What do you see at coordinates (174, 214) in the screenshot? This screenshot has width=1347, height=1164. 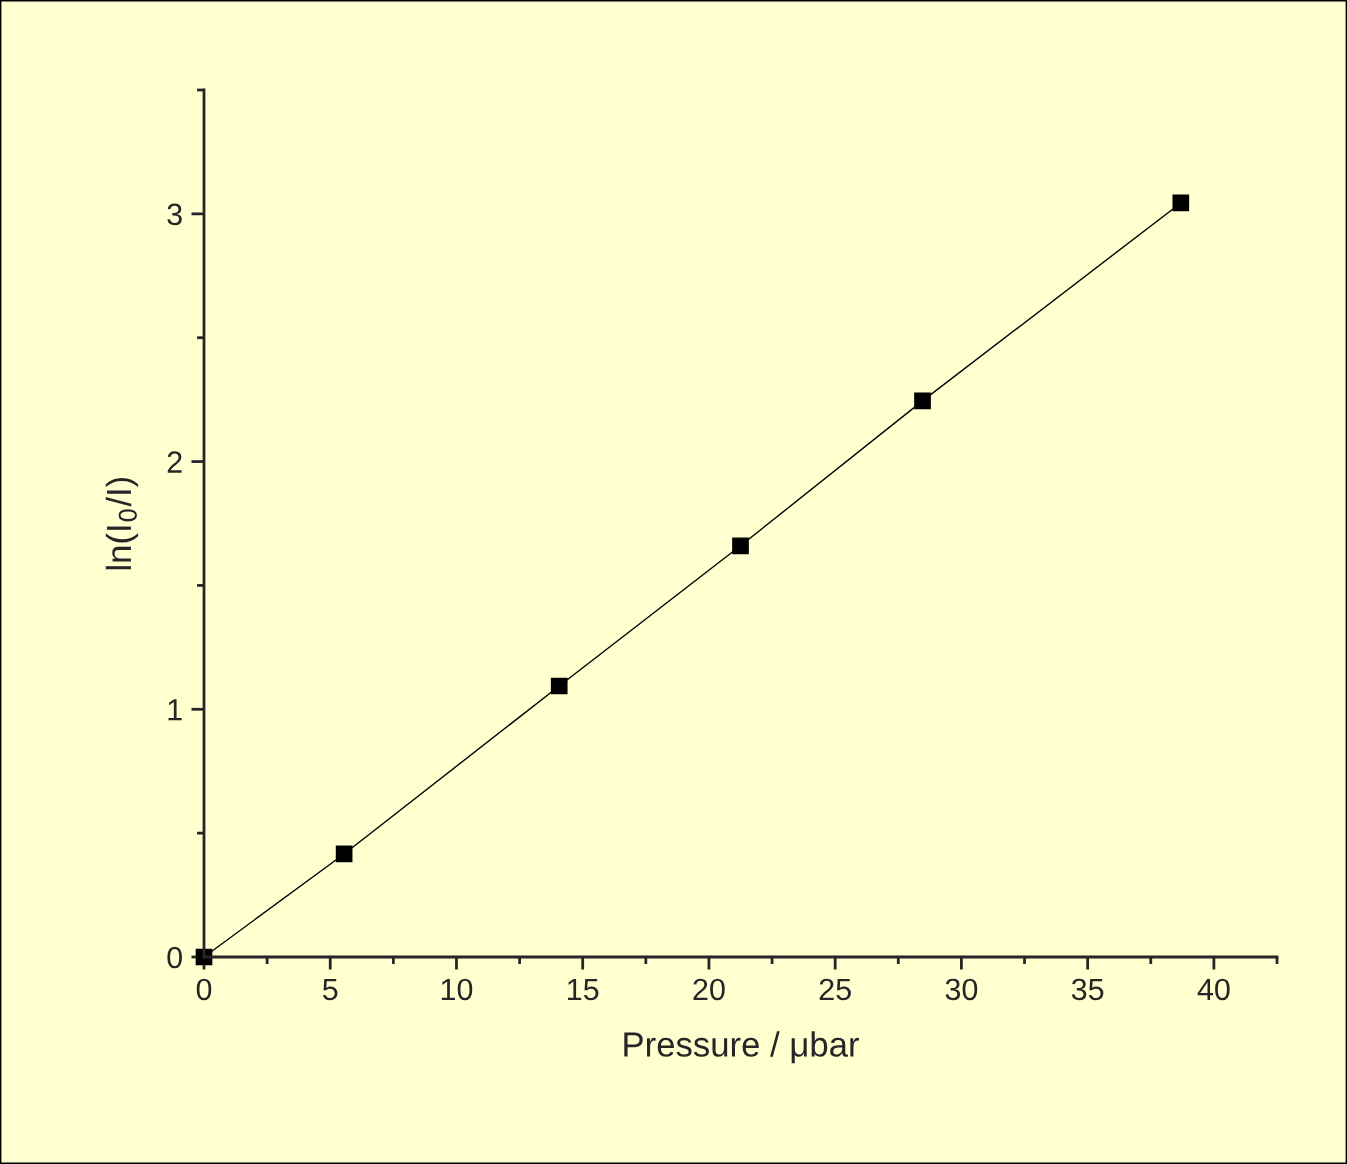 I see `y-tick-label: 3` at bounding box center [174, 214].